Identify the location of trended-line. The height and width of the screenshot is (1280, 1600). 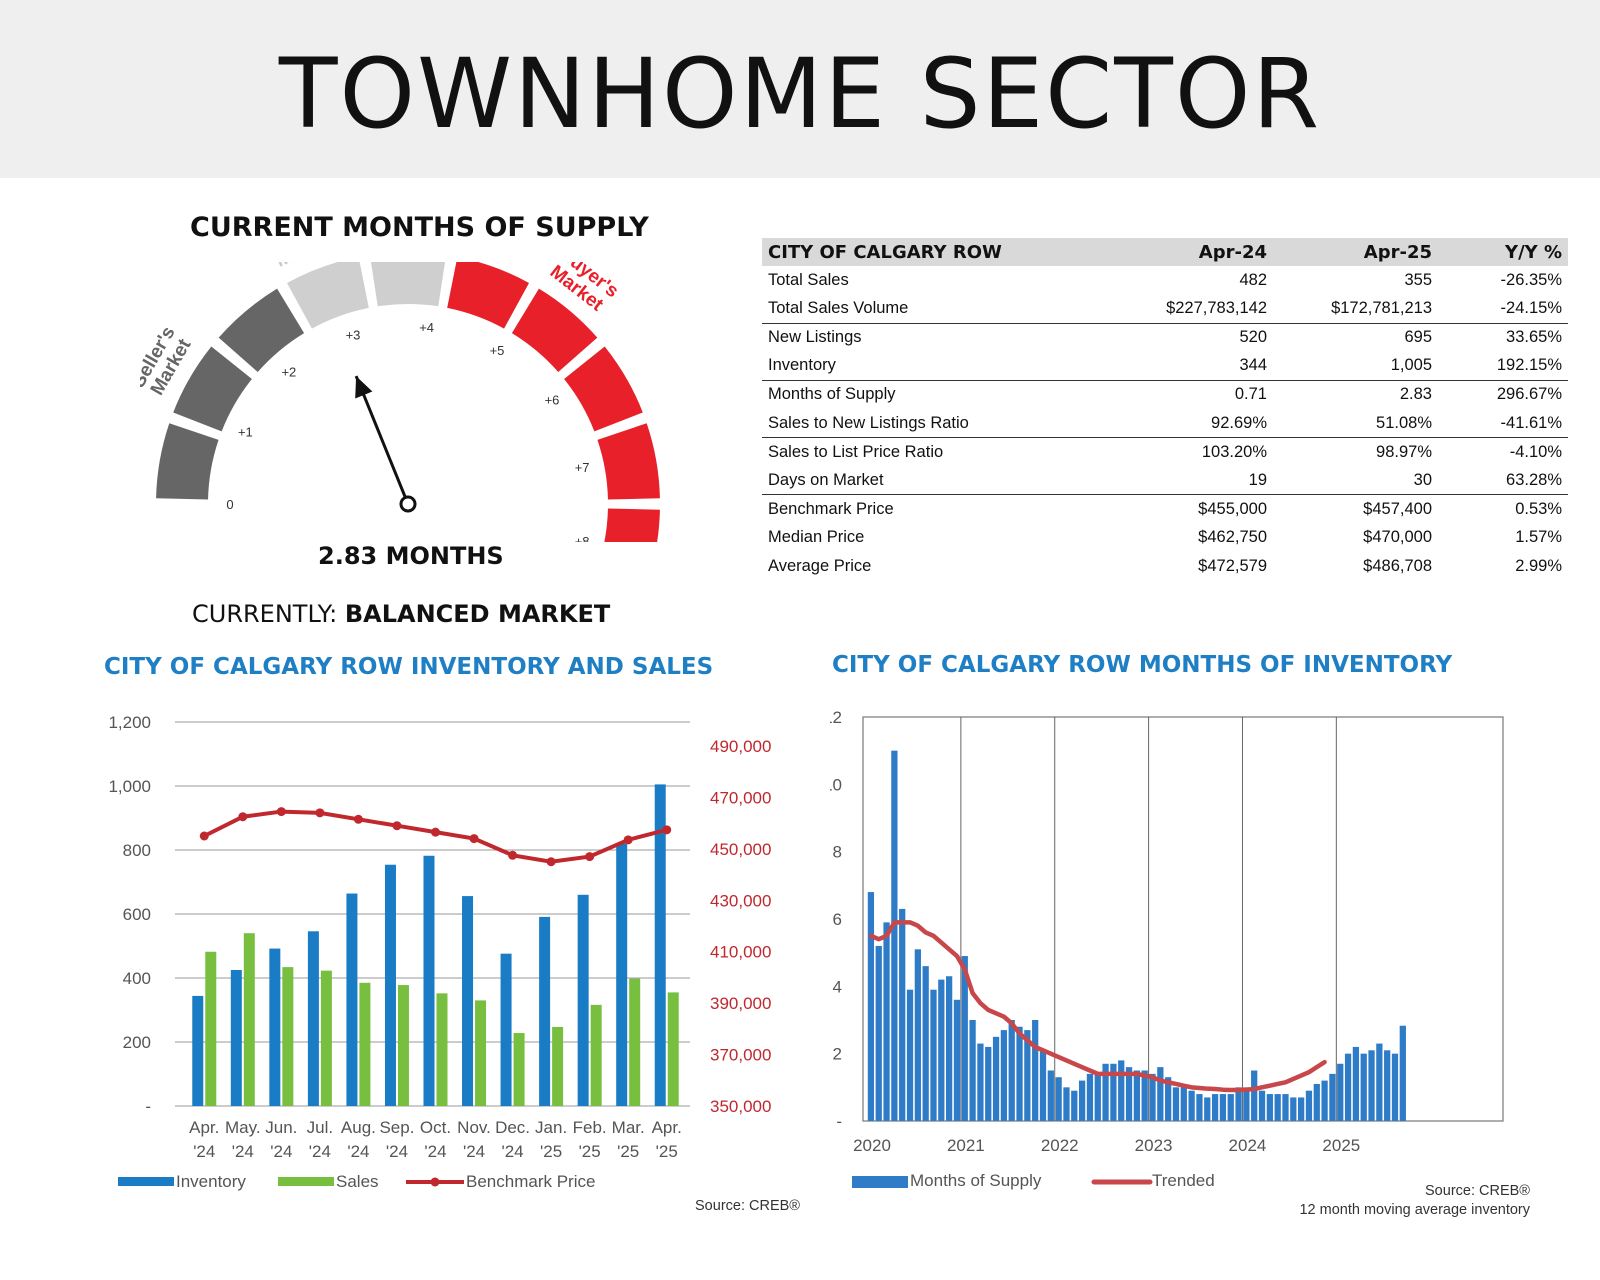
(1097, 1006).